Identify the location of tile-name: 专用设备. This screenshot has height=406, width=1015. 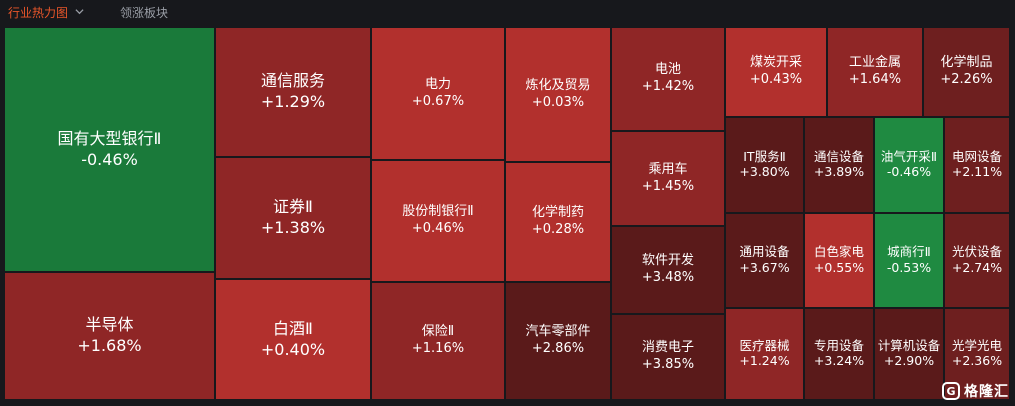
(838, 345).